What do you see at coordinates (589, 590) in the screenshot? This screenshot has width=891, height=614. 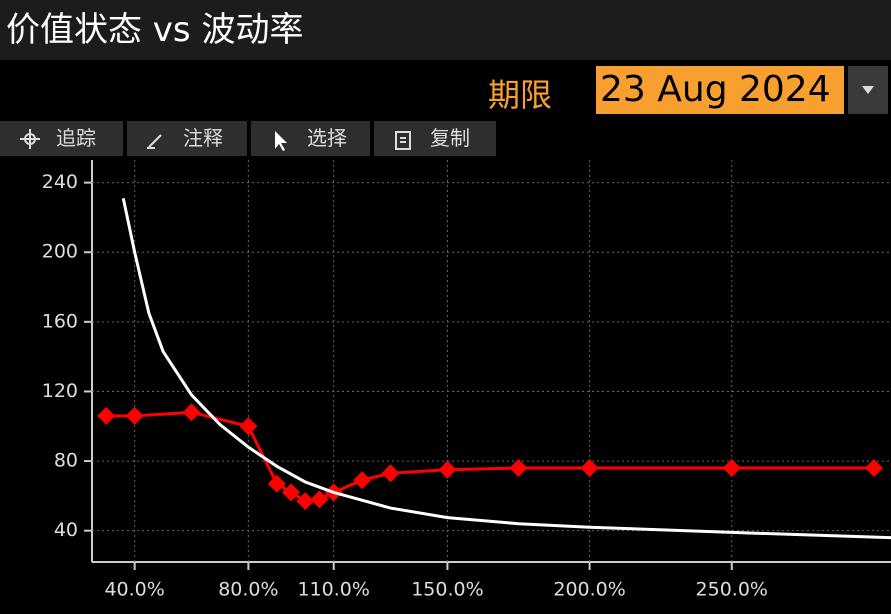 I see `x-tick-label: 200.0%` at bounding box center [589, 590].